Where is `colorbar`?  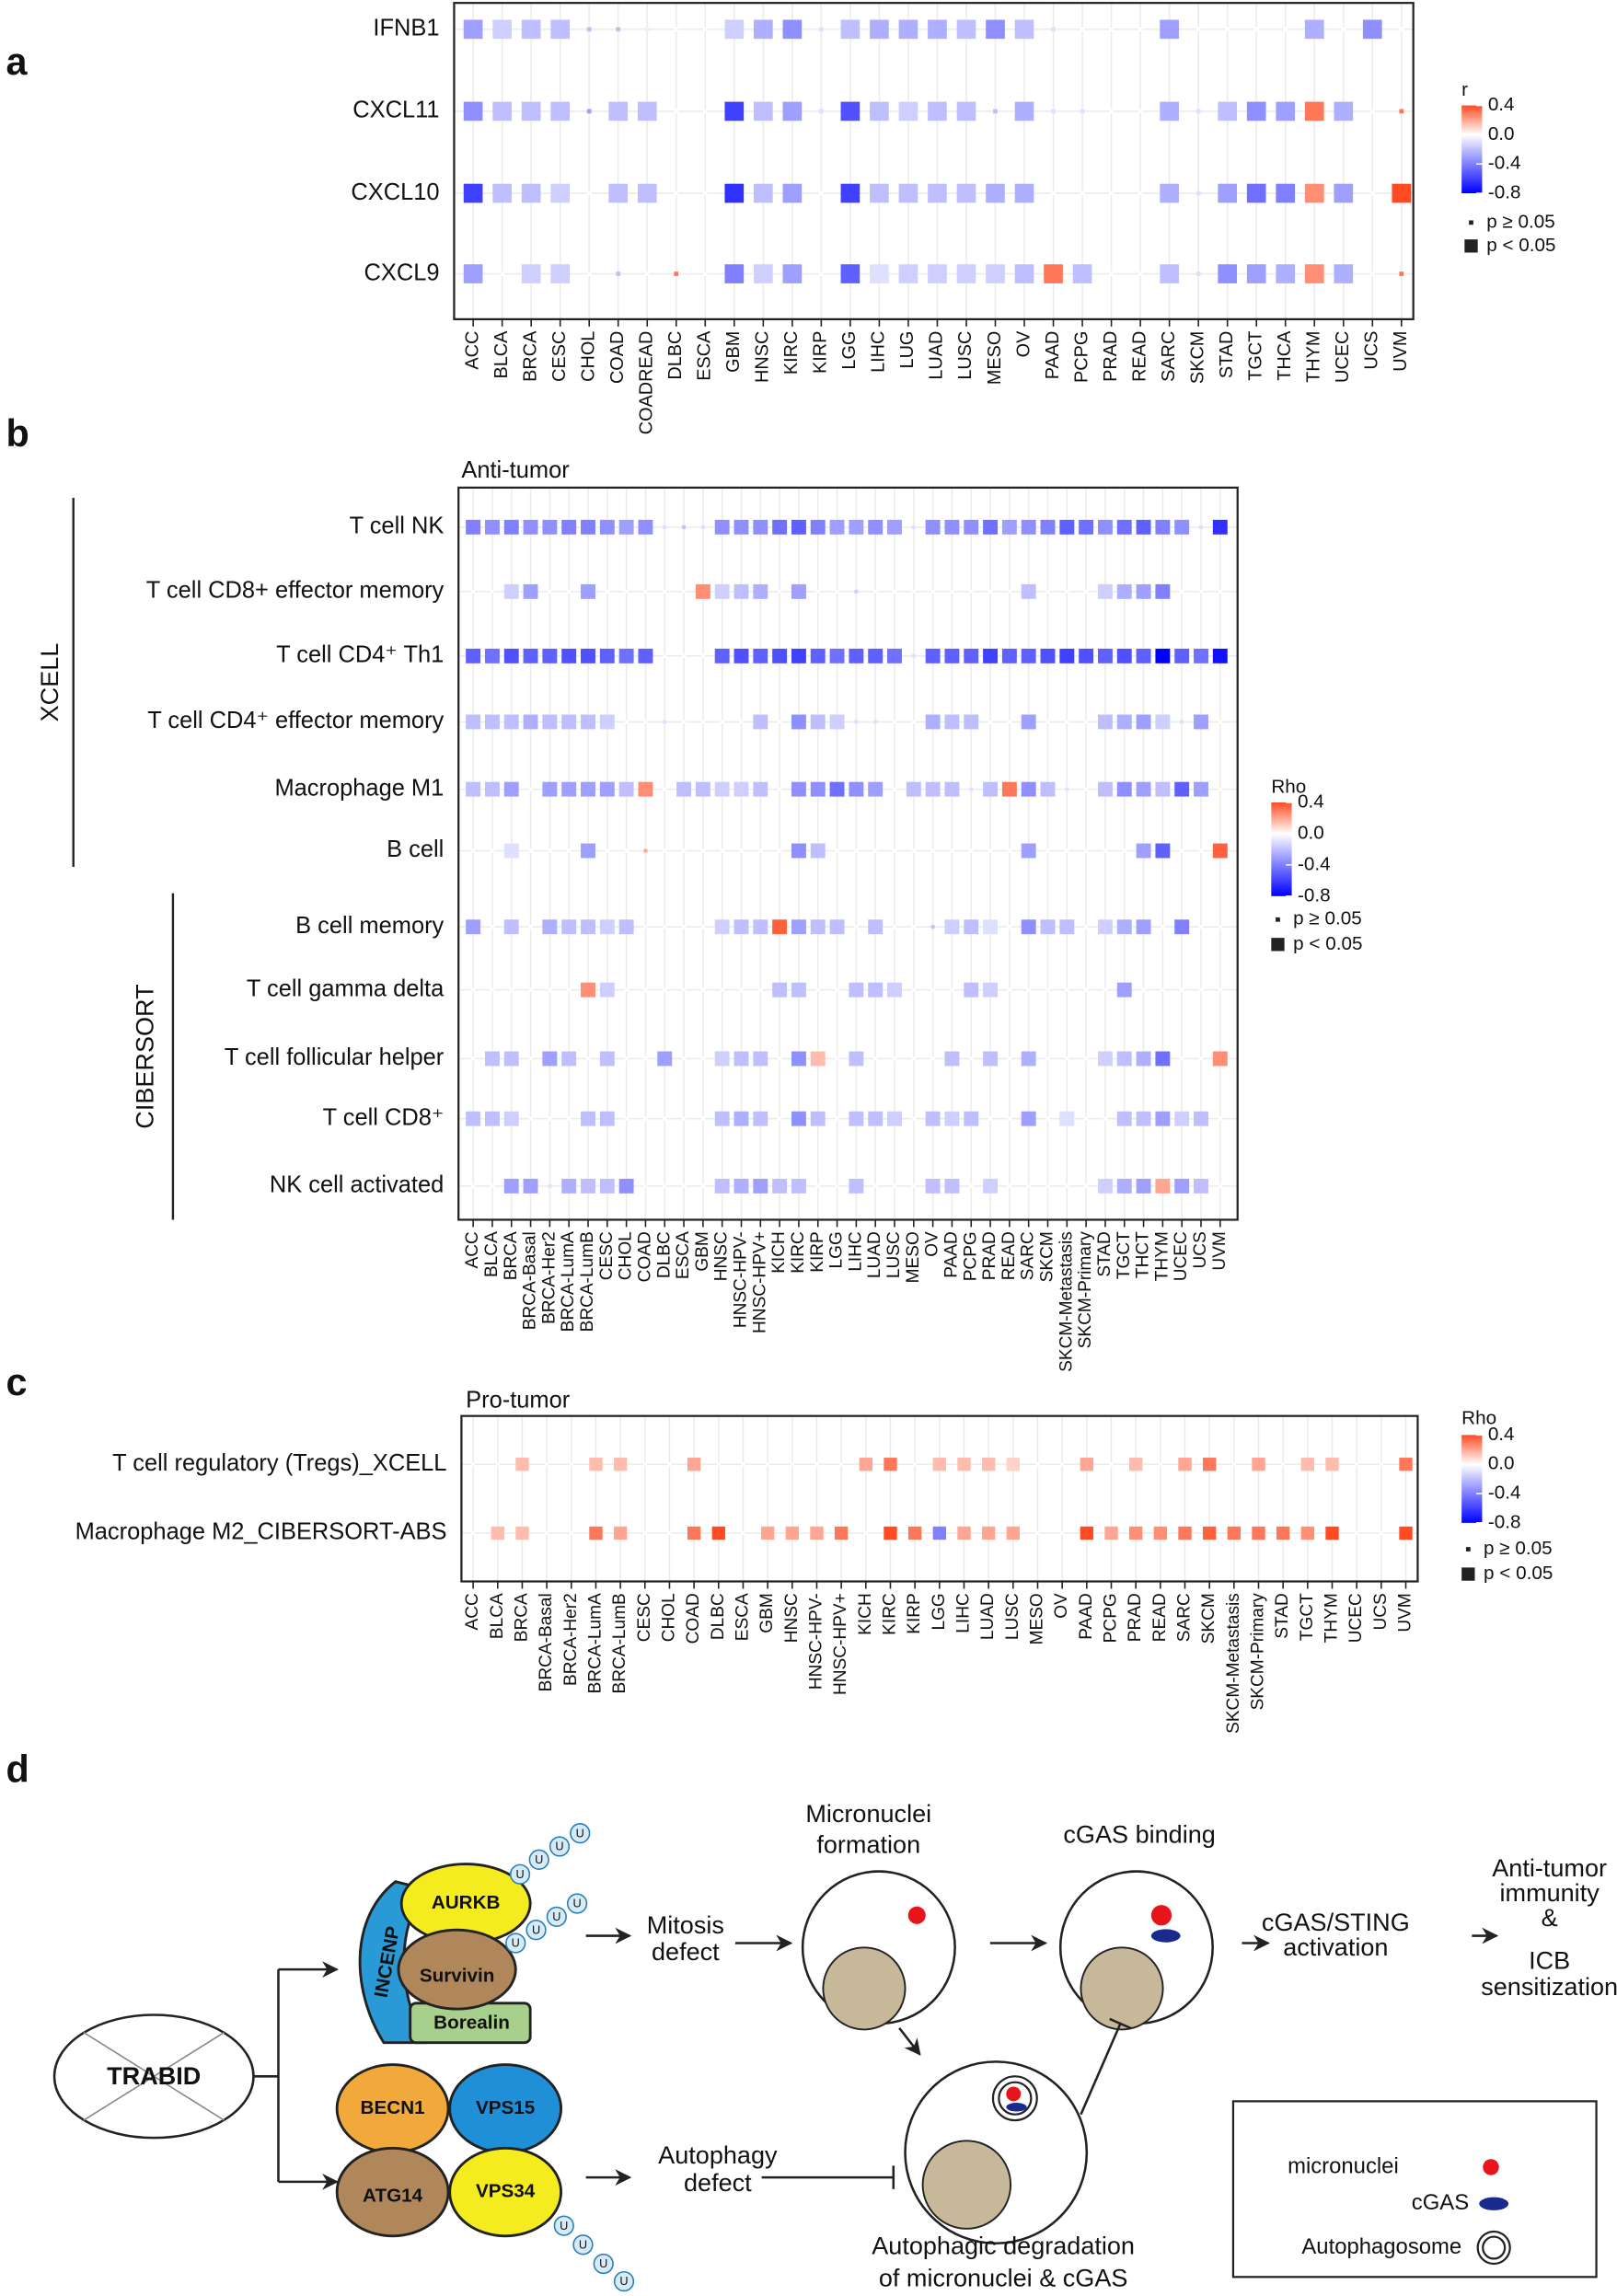
colorbar is located at coordinates (1281, 849).